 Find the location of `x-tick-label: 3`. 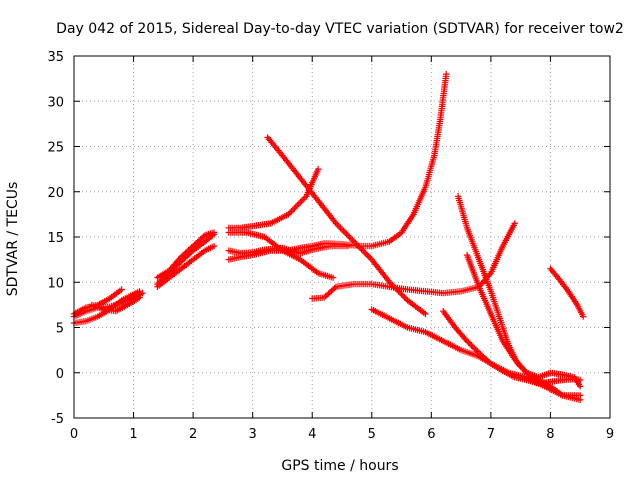

x-tick-label: 3 is located at coordinates (253, 434).